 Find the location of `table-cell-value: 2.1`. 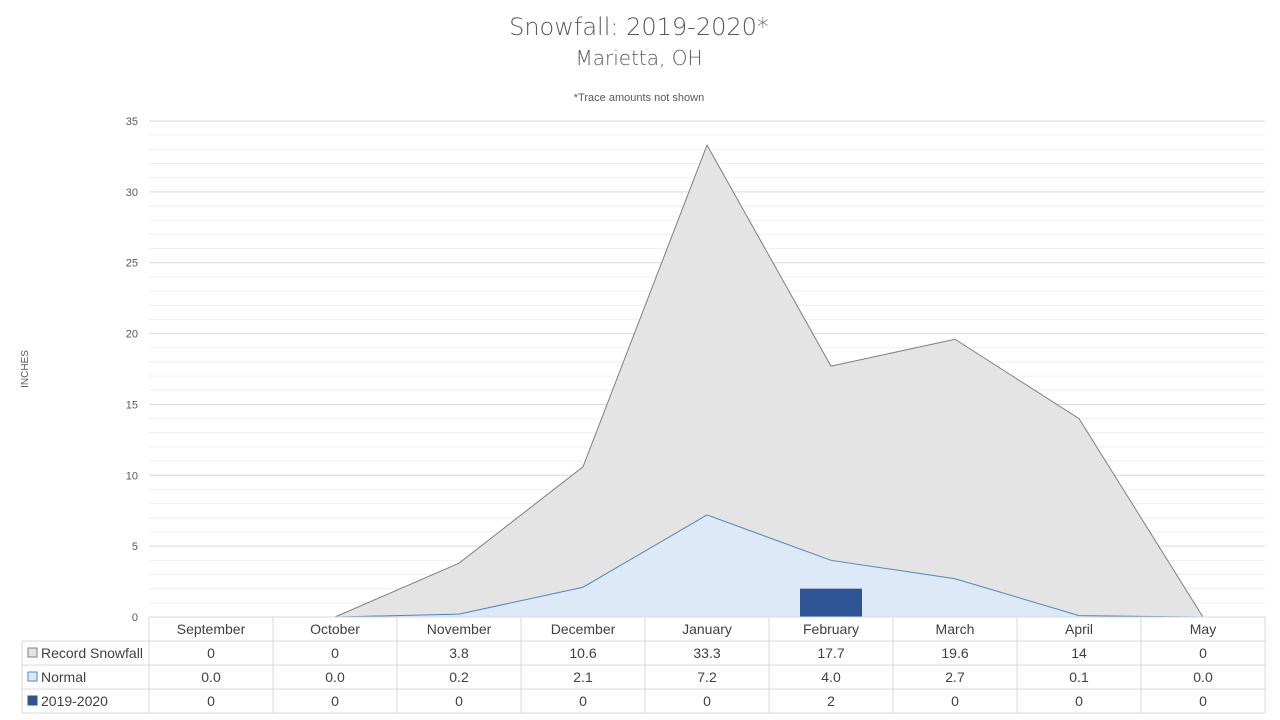

table-cell-value: 2.1 is located at coordinates (583, 677).